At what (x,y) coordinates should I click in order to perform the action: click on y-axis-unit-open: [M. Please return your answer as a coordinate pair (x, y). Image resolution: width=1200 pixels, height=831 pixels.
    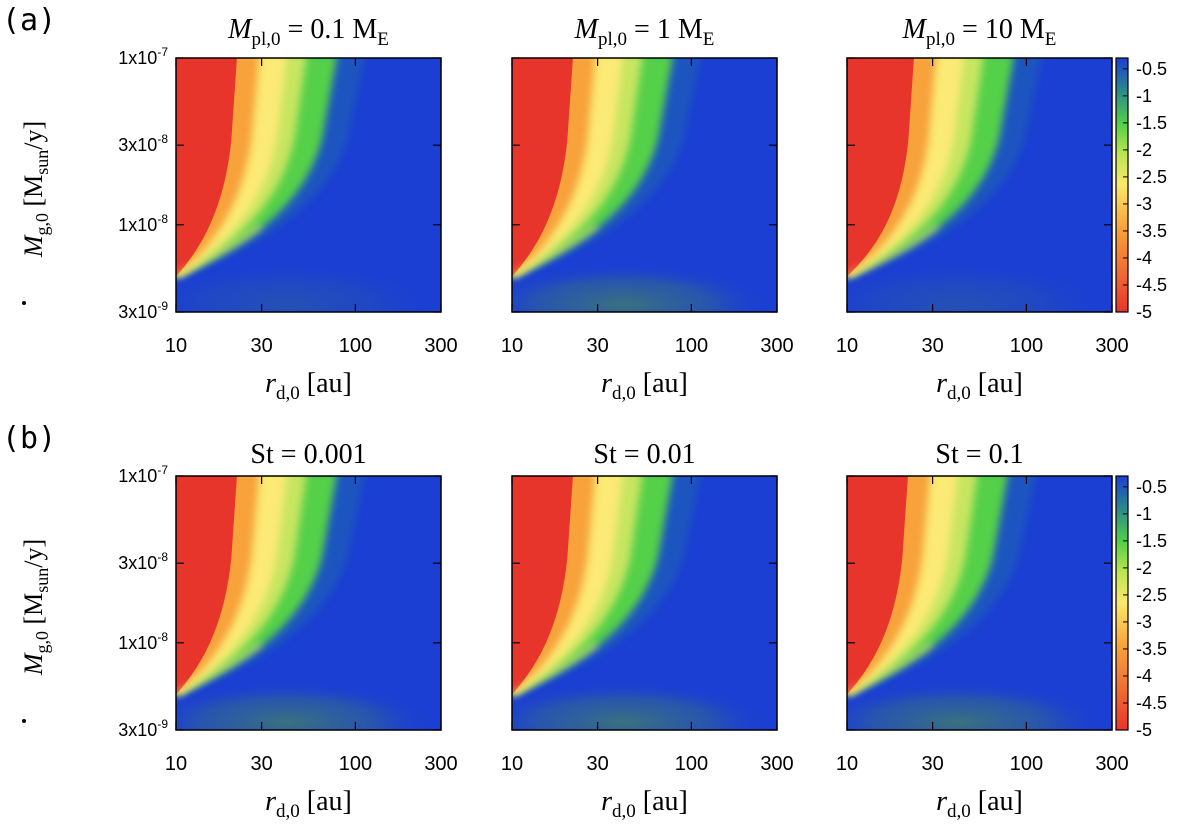
    Looking at the image, I should click on (33, 194).